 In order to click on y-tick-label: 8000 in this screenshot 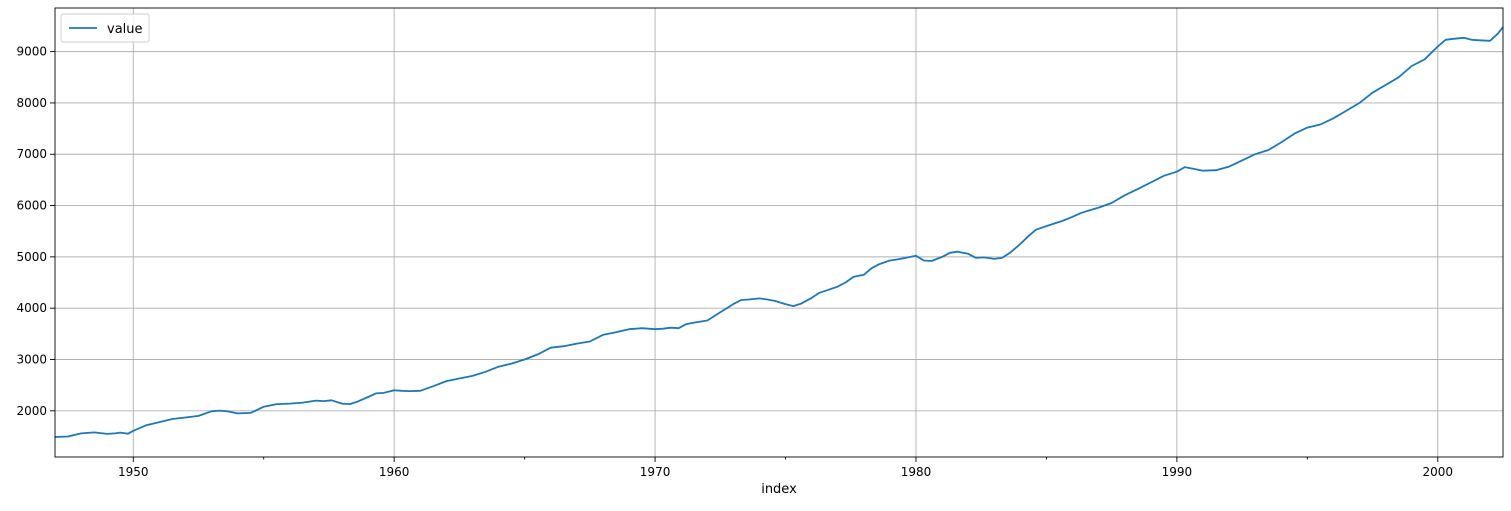, I will do `click(31, 103)`.